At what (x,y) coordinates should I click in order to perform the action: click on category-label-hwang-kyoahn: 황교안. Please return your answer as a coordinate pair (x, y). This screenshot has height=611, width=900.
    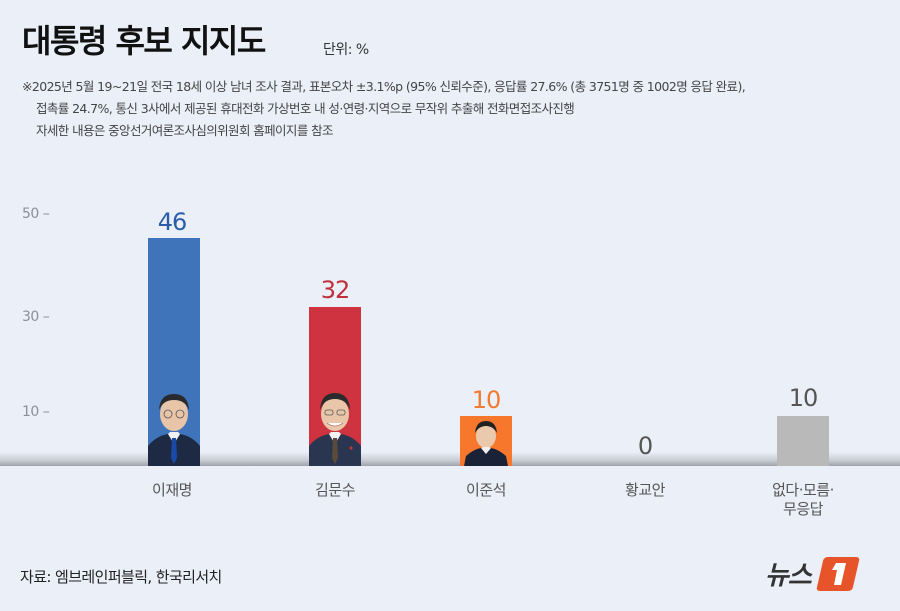
    Looking at the image, I should click on (645, 490).